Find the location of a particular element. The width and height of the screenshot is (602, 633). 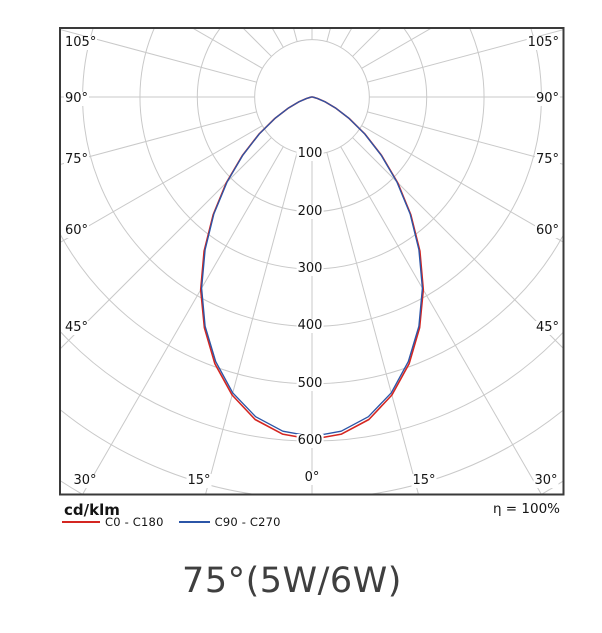

legend-item-c0-c180: C0 - C180 is located at coordinates (113, 522).